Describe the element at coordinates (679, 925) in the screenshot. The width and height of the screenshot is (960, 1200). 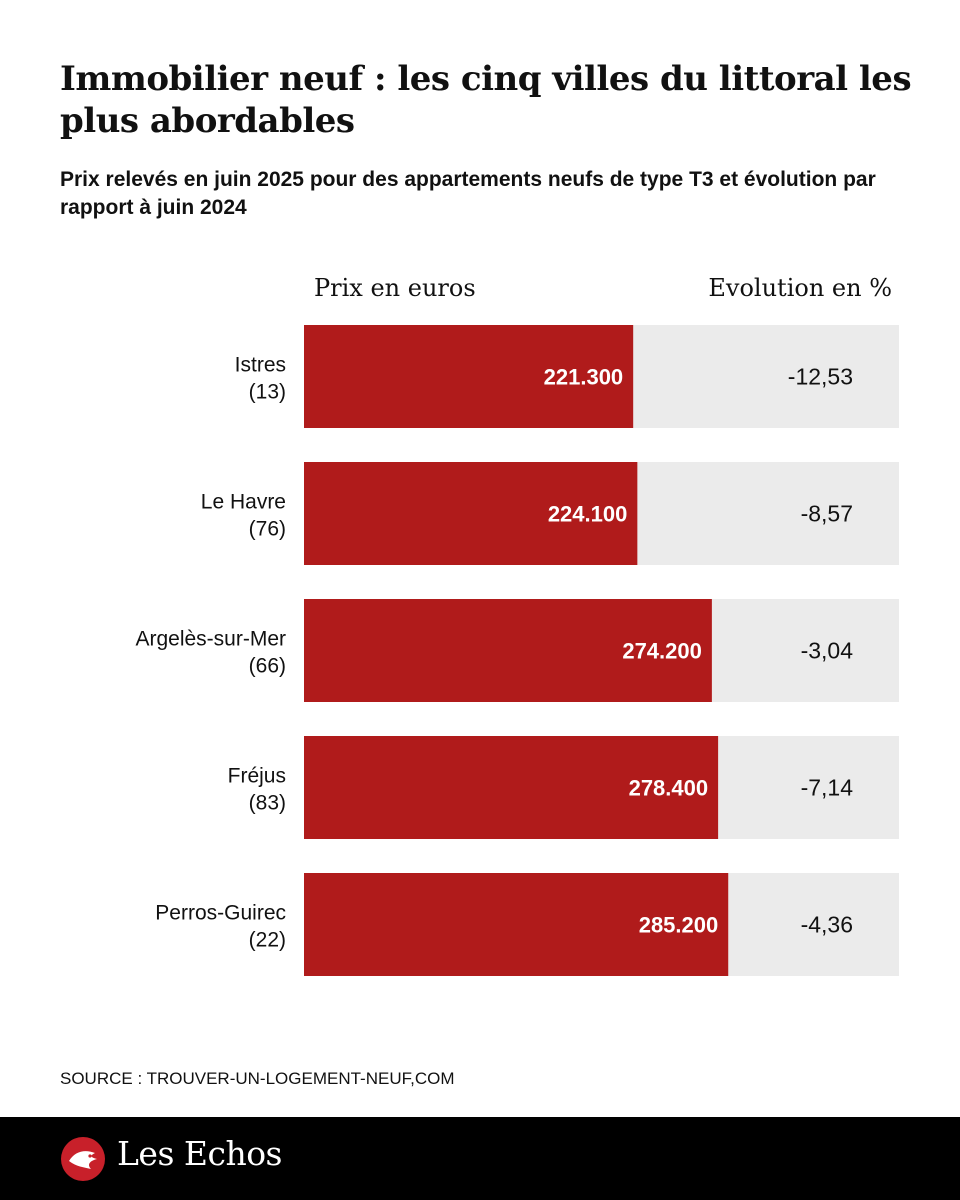
I see `price-label: 285.200` at that location.